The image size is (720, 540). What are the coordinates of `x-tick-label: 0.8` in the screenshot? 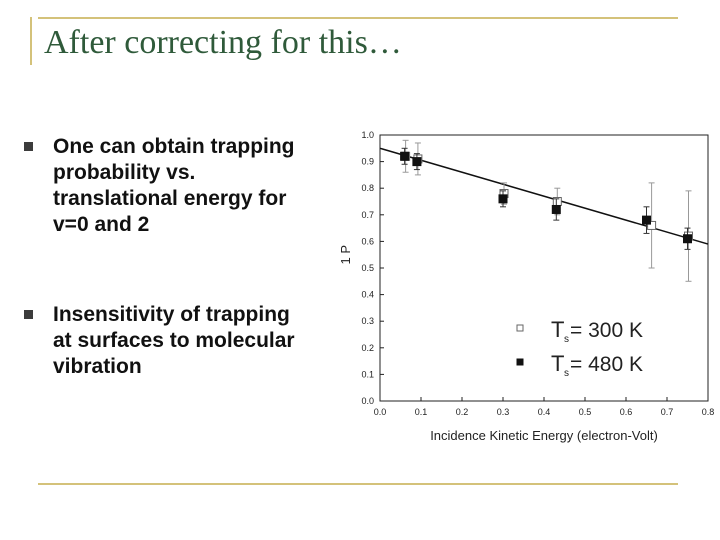 It's located at (708, 412).